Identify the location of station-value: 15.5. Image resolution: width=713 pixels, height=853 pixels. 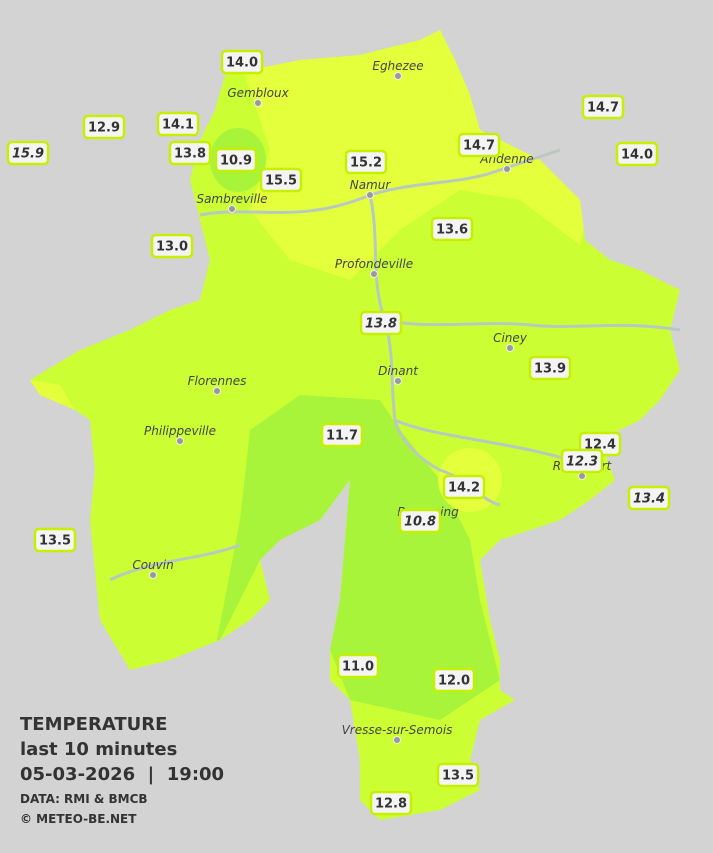
(281, 181).